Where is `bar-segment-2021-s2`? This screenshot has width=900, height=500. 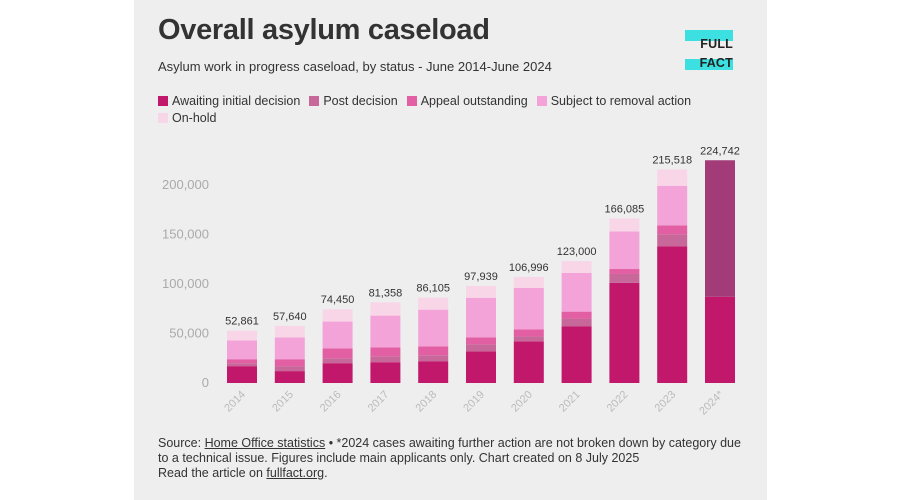
bar-segment-2021-s2 is located at coordinates (576, 315).